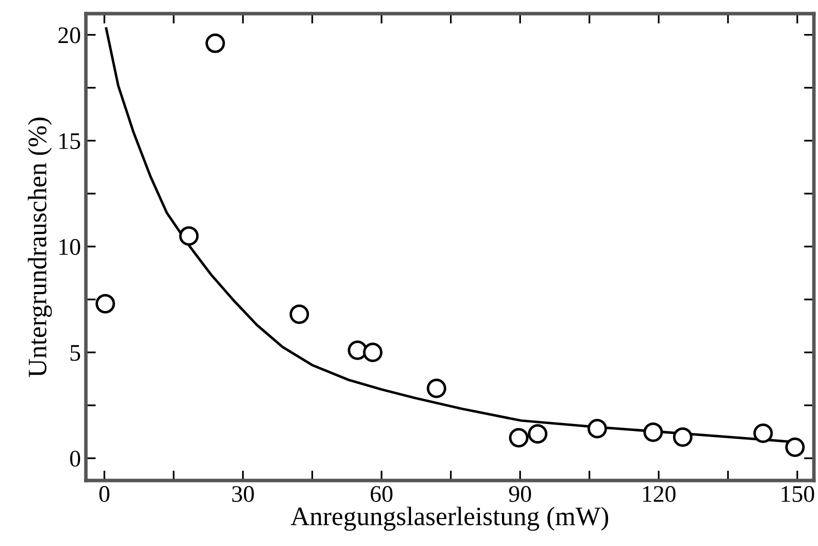  Describe the element at coordinates (69, 247) in the screenshot. I see `y-tick-label: 10` at that location.